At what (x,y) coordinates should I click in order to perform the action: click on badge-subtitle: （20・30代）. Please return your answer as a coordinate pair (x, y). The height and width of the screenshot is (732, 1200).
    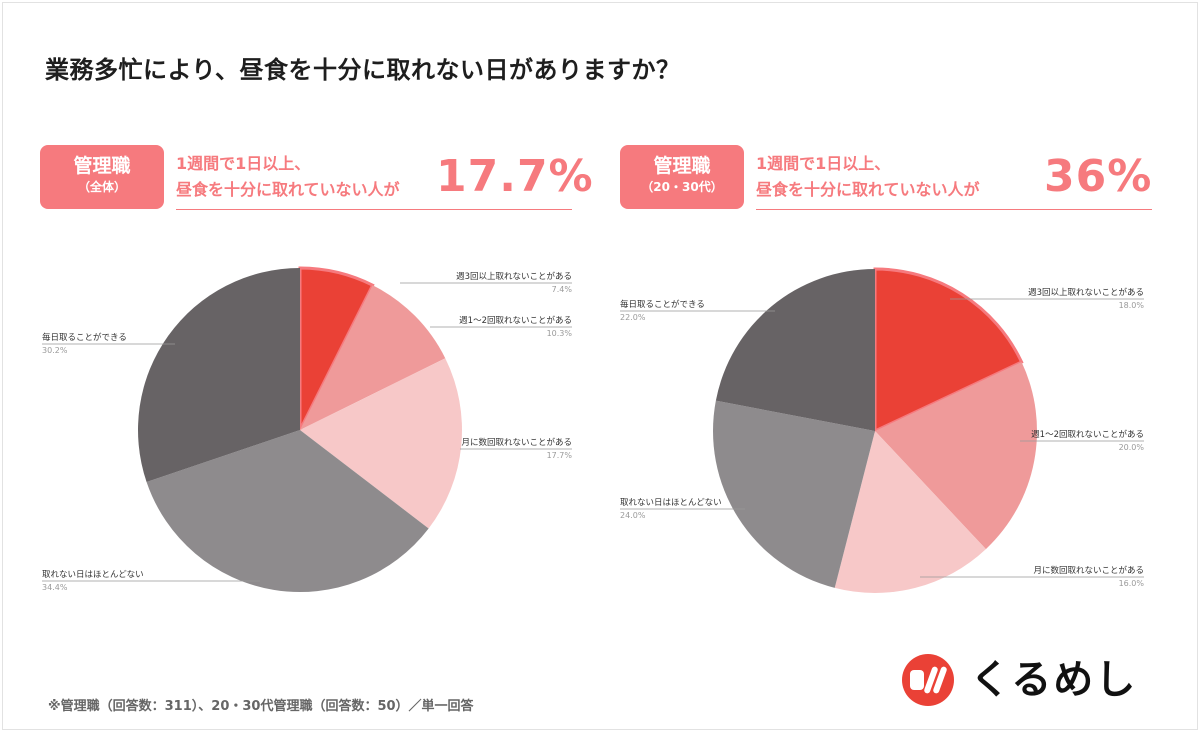
    Looking at the image, I should click on (682, 187).